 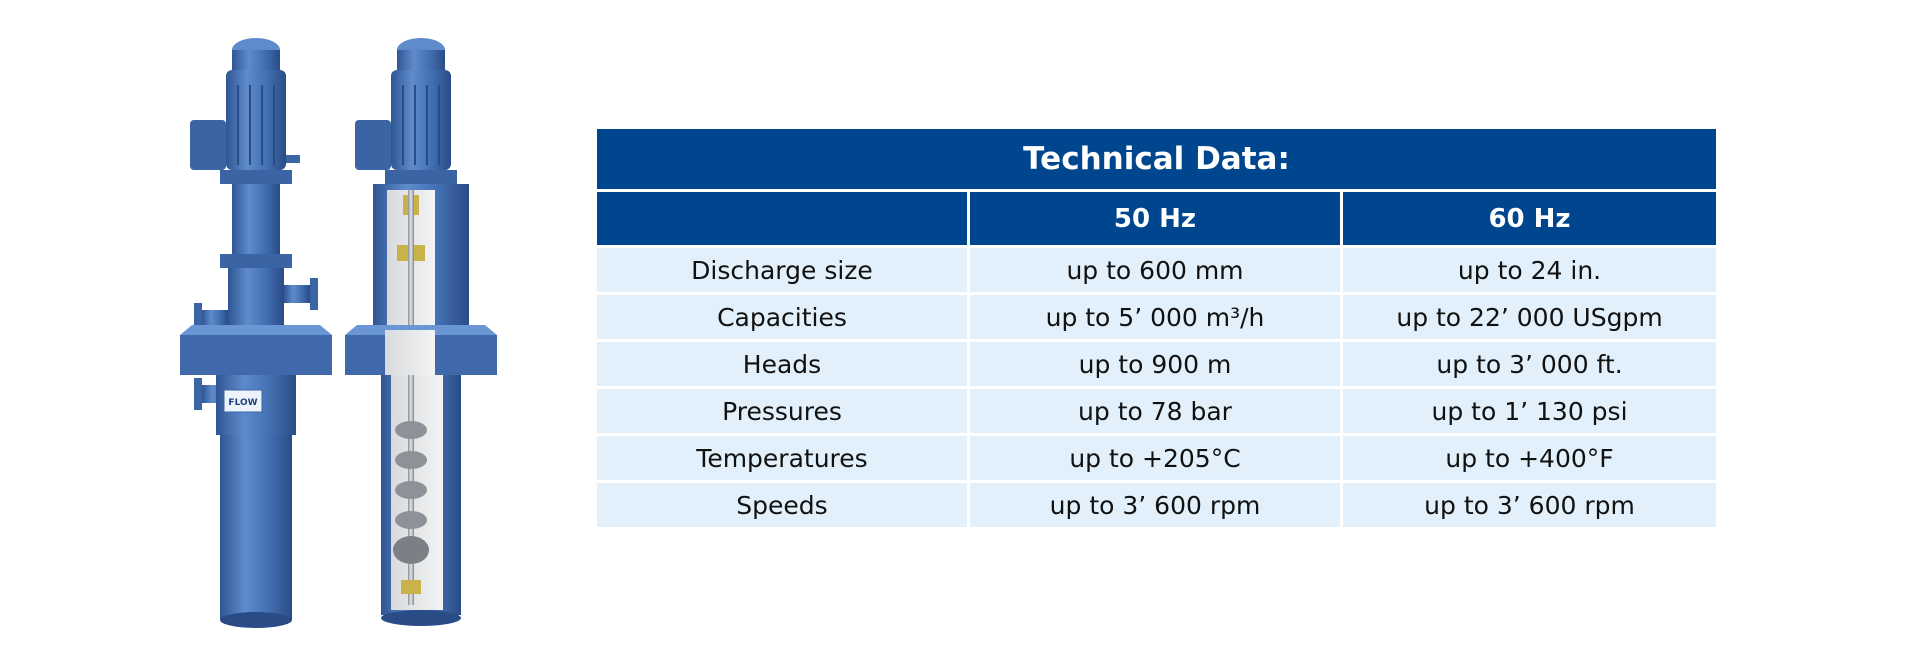 I want to click on value-60hz: up to 24 in., so click(x=1530, y=271).